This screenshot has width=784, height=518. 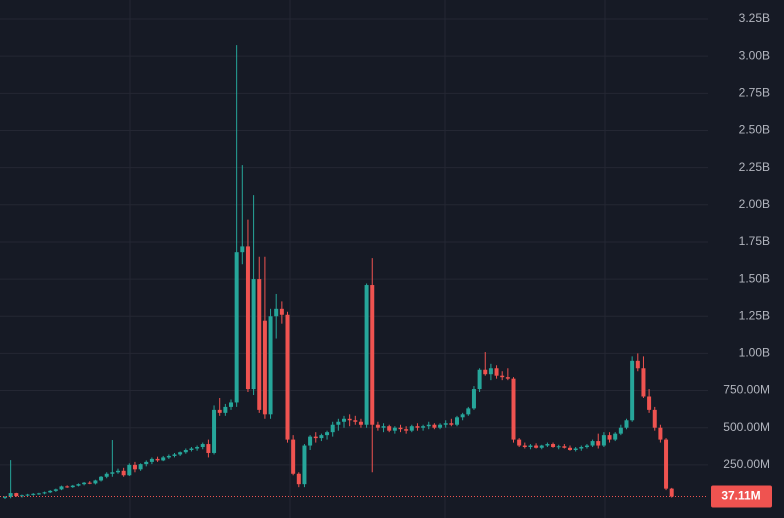 What do you see at coordinates (754, 167) in the screenshot?
I see `y-tick-label: 2.25B` at bounding box center [754, 167].